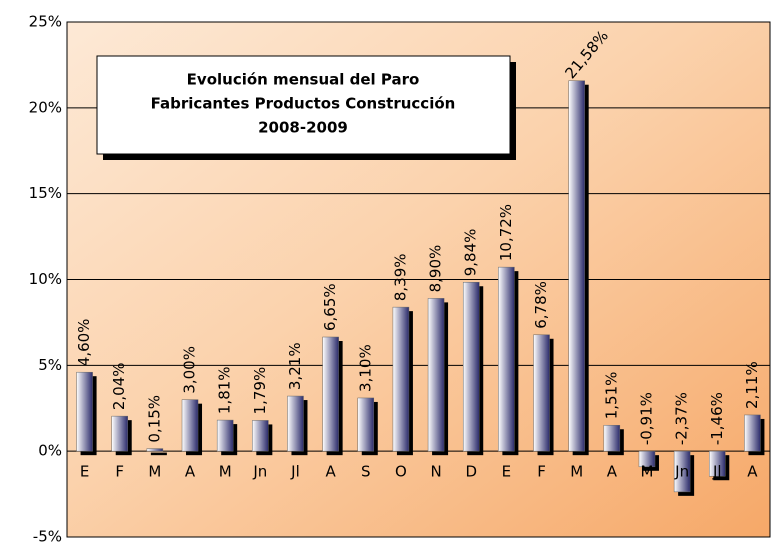 Image resolution: width=773 pixels, height=542 pixels. What do you see at coordinates (611, 396) in the screenshot?
I see `value-label: 1,51%` at bounding box center [611, 396].